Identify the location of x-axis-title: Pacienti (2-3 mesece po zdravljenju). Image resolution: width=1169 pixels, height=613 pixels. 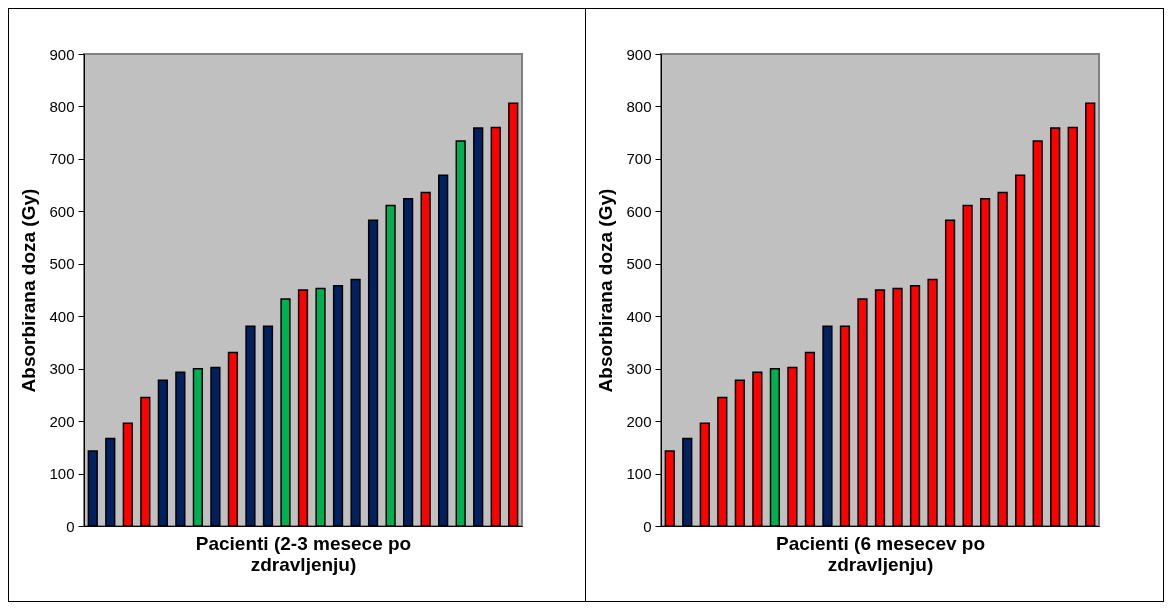
(303, 553).